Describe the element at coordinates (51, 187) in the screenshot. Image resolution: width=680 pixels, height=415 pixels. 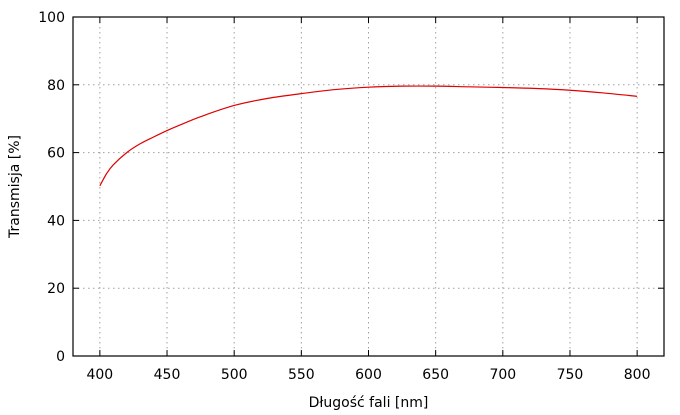
I see `y-tick-labels: 0 20 40 60 80 100` at that location.